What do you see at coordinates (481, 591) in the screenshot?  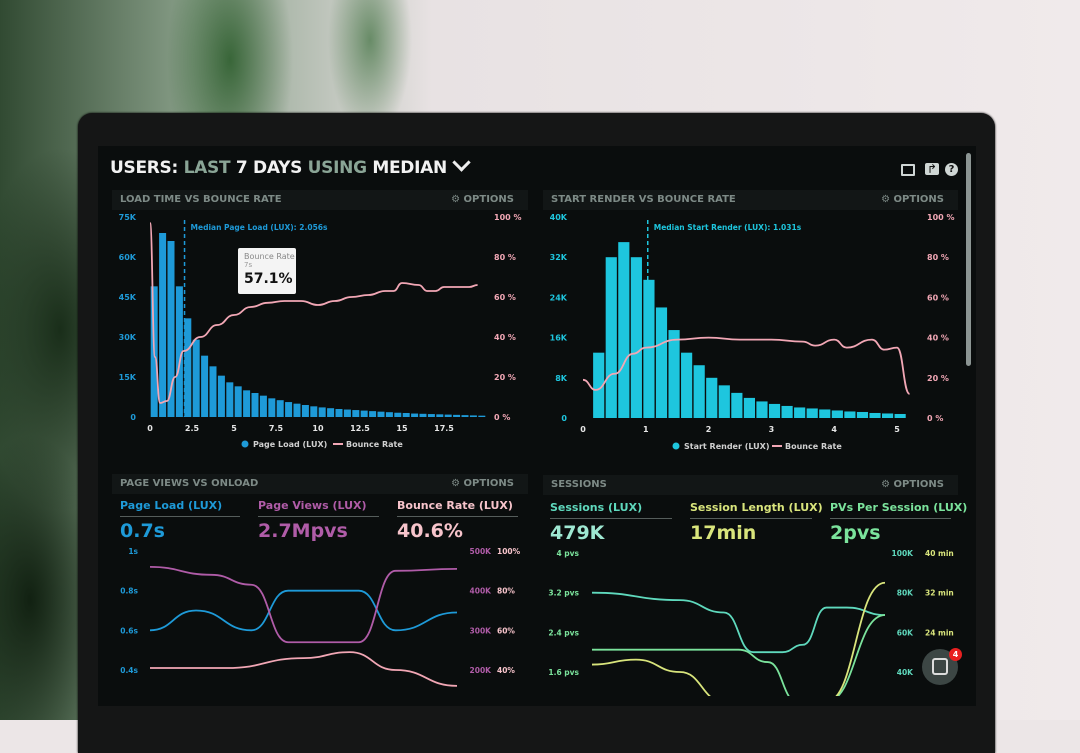 I see `y2-tick-label: 400K` at bounding box center [481, 591].